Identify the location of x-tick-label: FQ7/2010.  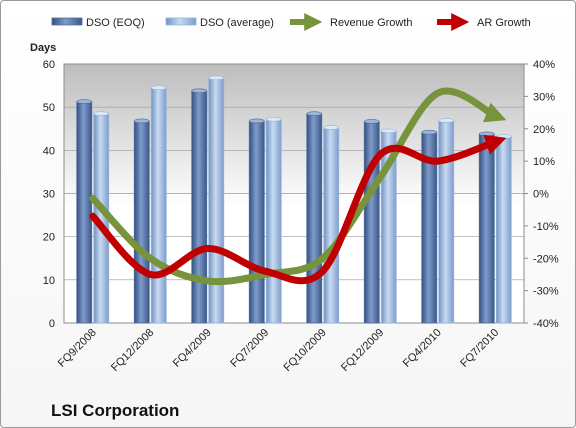
(479, 348).